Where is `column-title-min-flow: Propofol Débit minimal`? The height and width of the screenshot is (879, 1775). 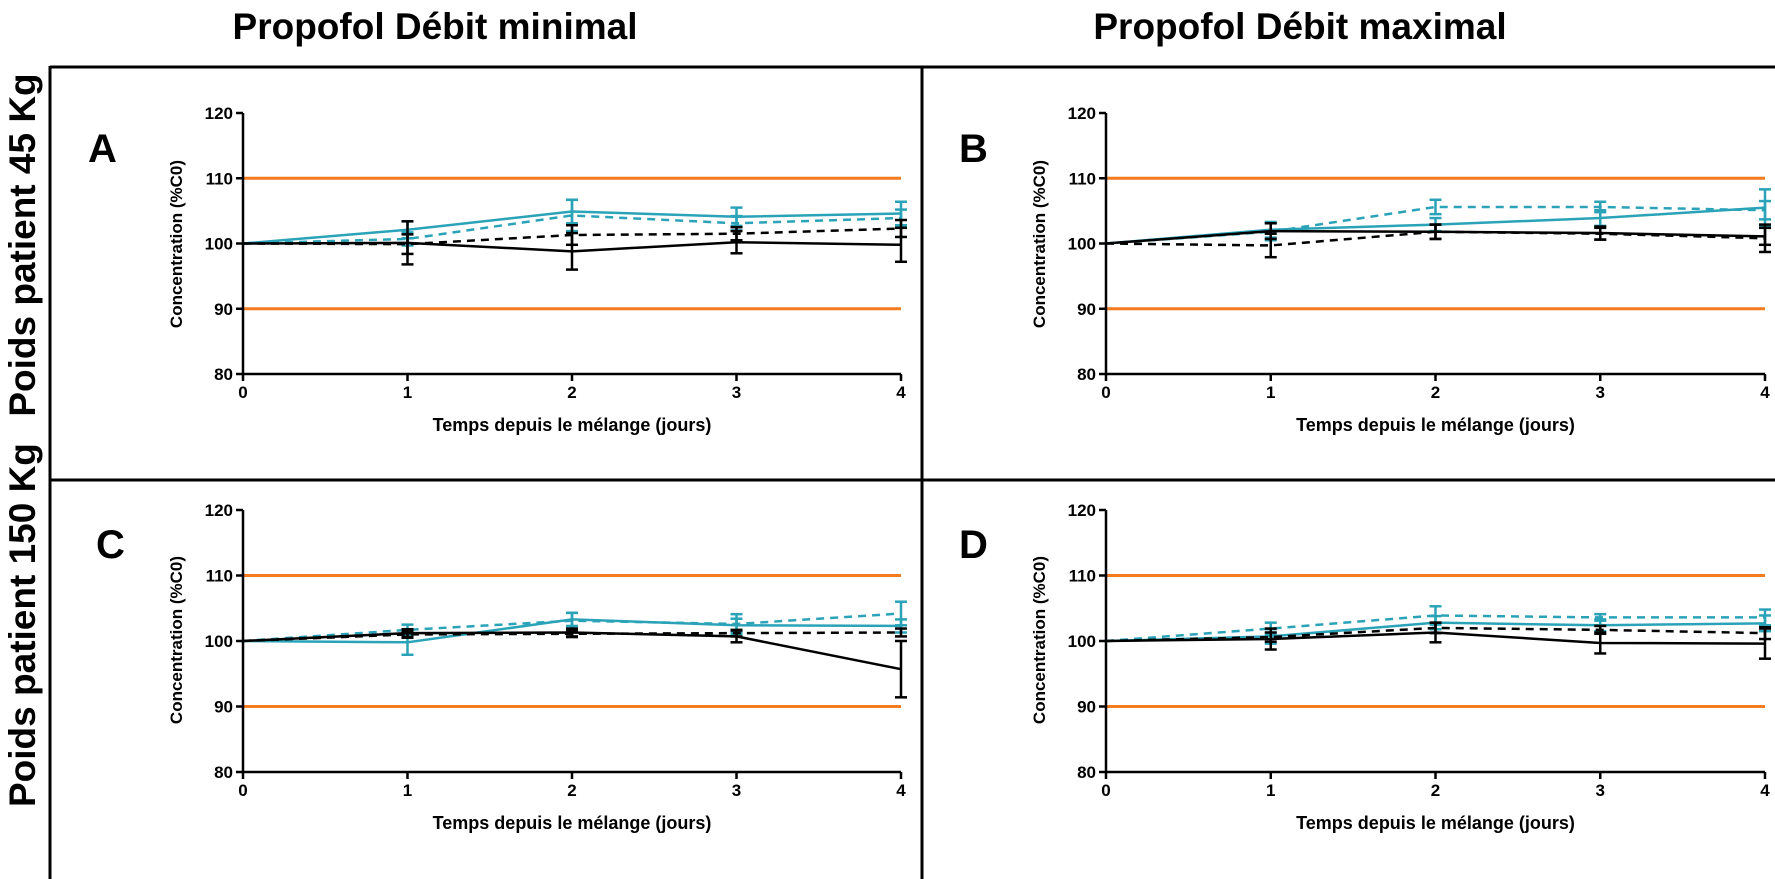
column-title-min-flow: Propofol Débit minimal is located at coordinates (435, 26).